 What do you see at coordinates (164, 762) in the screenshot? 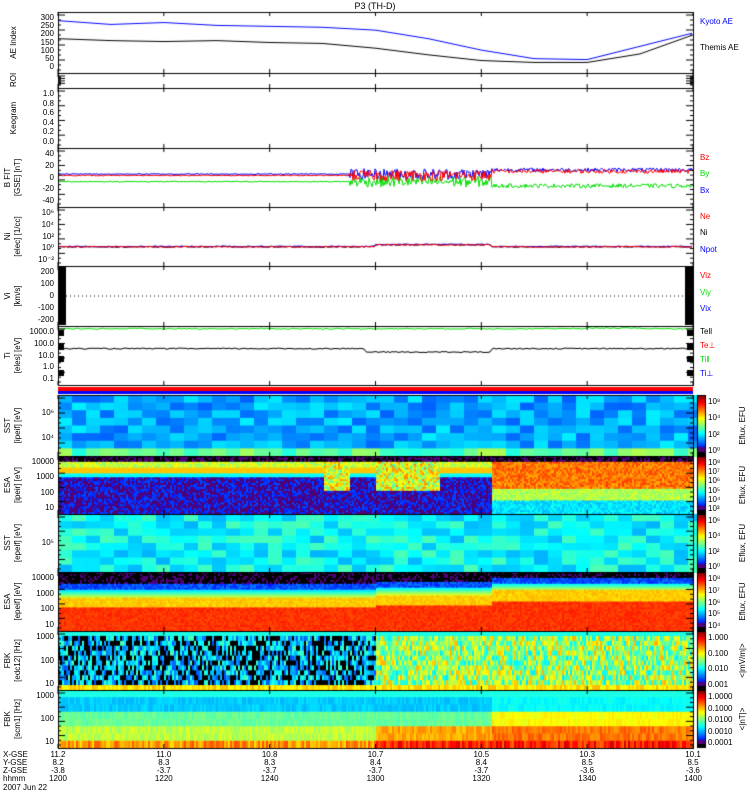
I see `x-tick-label: 8.3` at bounding box center [164, 762].